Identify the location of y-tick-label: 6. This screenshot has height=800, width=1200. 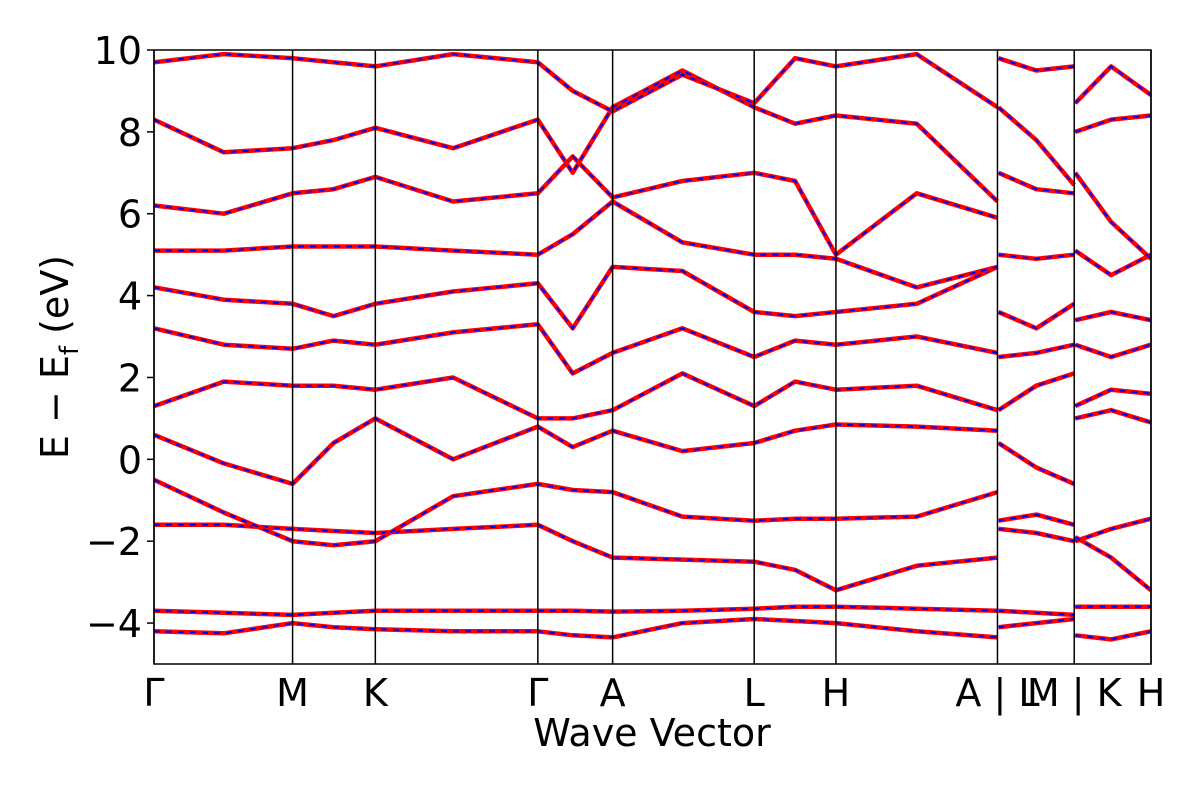
(130, 215).